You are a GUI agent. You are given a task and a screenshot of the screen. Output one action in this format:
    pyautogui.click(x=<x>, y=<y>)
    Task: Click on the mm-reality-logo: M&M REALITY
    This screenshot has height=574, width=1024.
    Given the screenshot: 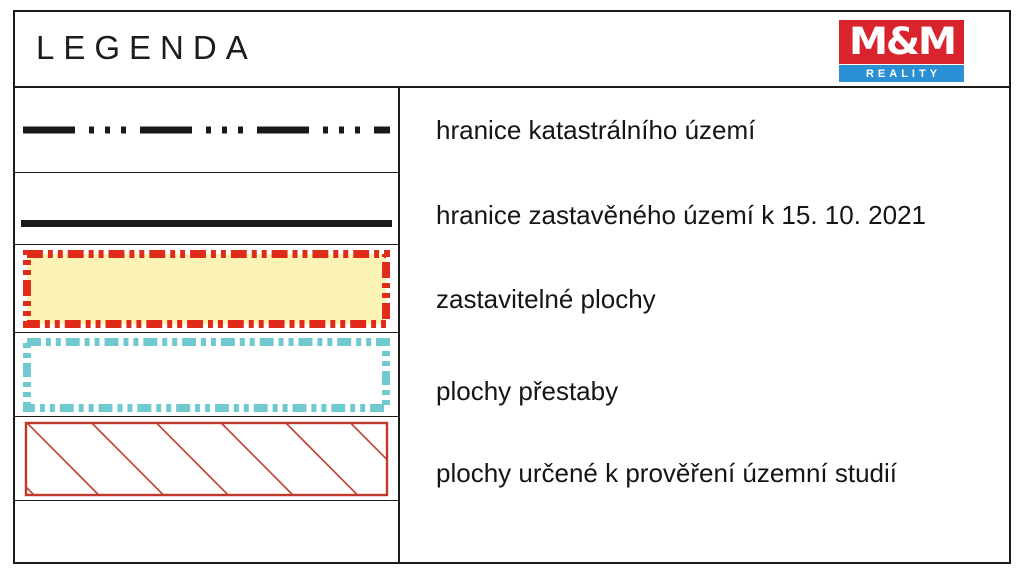 What is the action you would take?
    pyautogui.click(x=901, y=51)
    